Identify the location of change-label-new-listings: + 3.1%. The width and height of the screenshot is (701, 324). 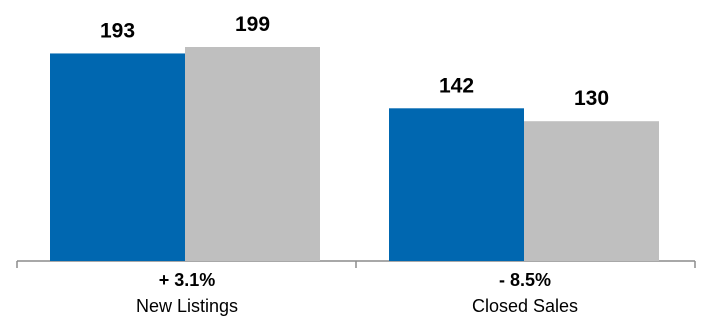
(187, 280).